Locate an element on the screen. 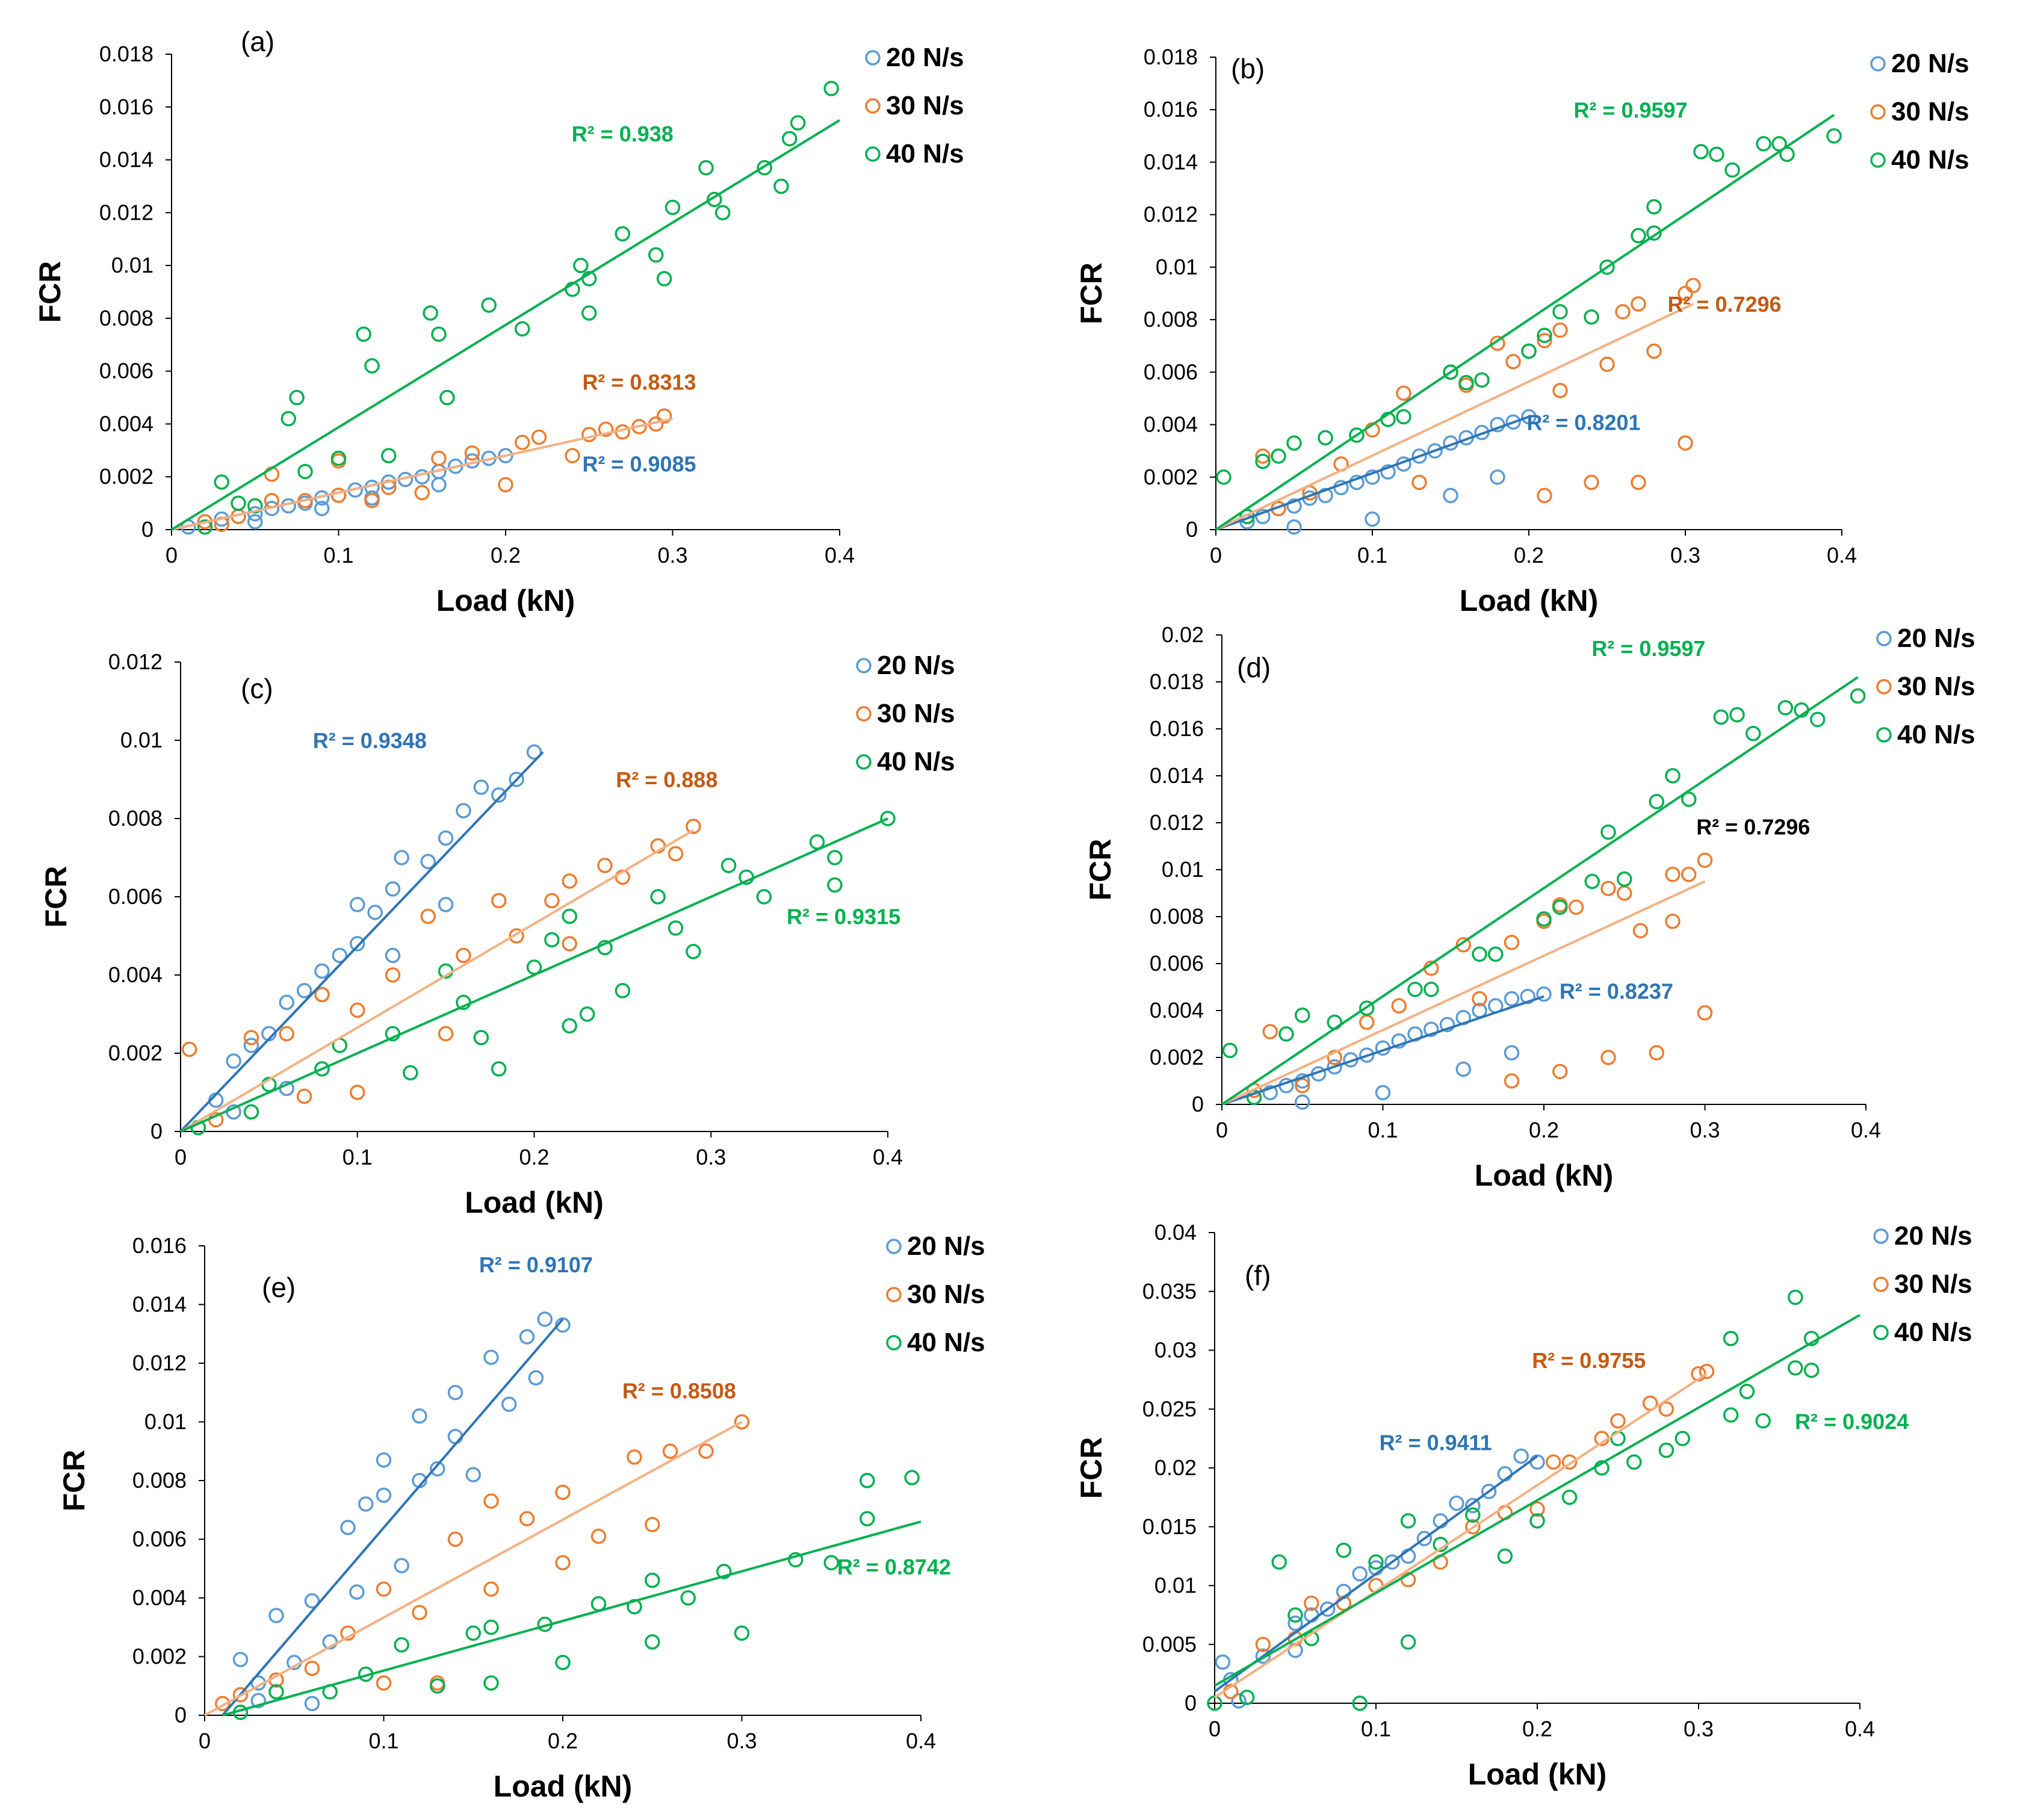 This screenshot has width=2020, height=1820. y-tick-label: 0.016 is located at coordinates (1177, 729).